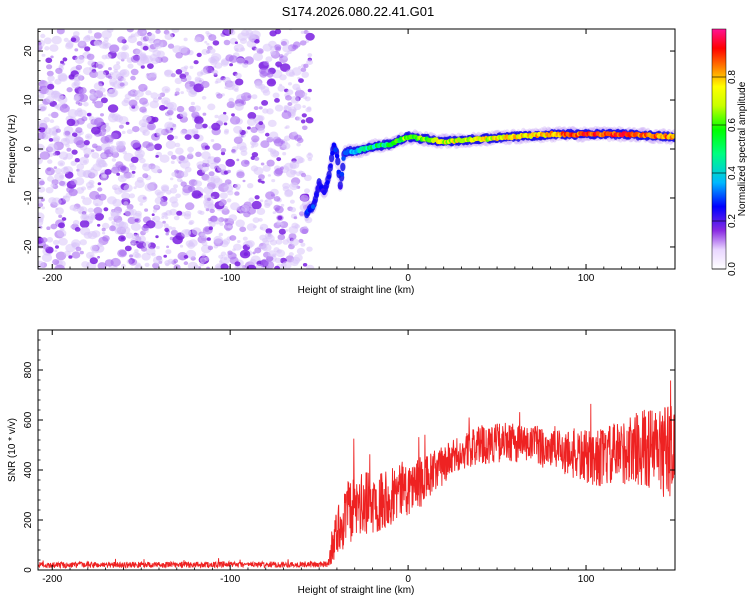 This screenshot has height=600, width=750. I want to click on y-tick-label: 800, so click(28, 369).